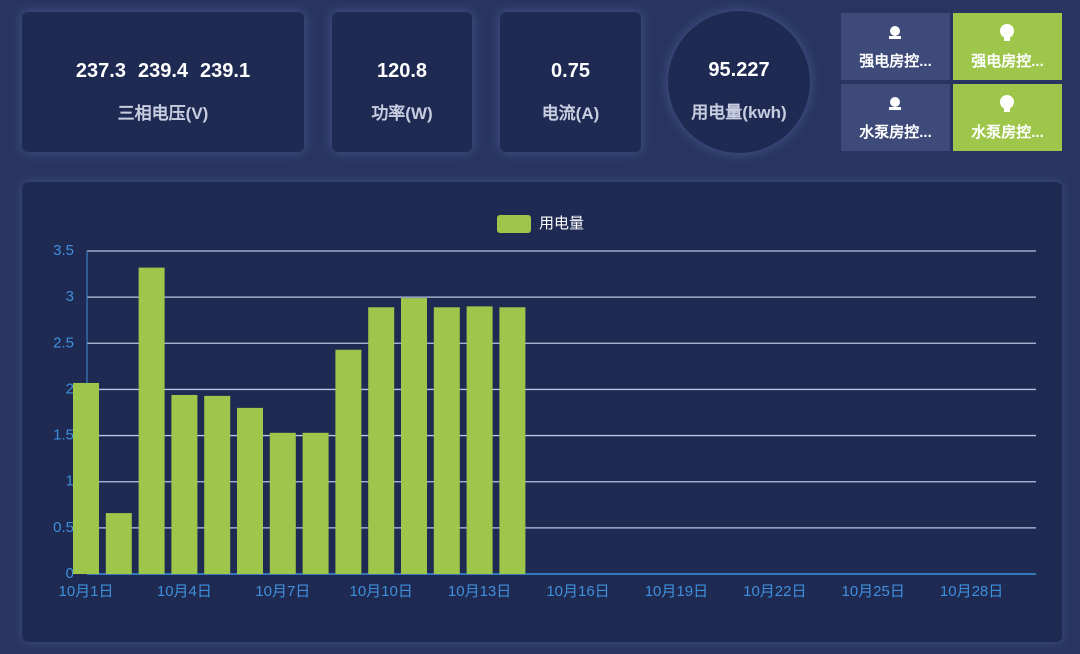 The image size is (1080, 654). What do you see at coordinates (381, 591) in the screenshot?
I see `x-tick-label: 10月10日` at bounding box center [381, 591].